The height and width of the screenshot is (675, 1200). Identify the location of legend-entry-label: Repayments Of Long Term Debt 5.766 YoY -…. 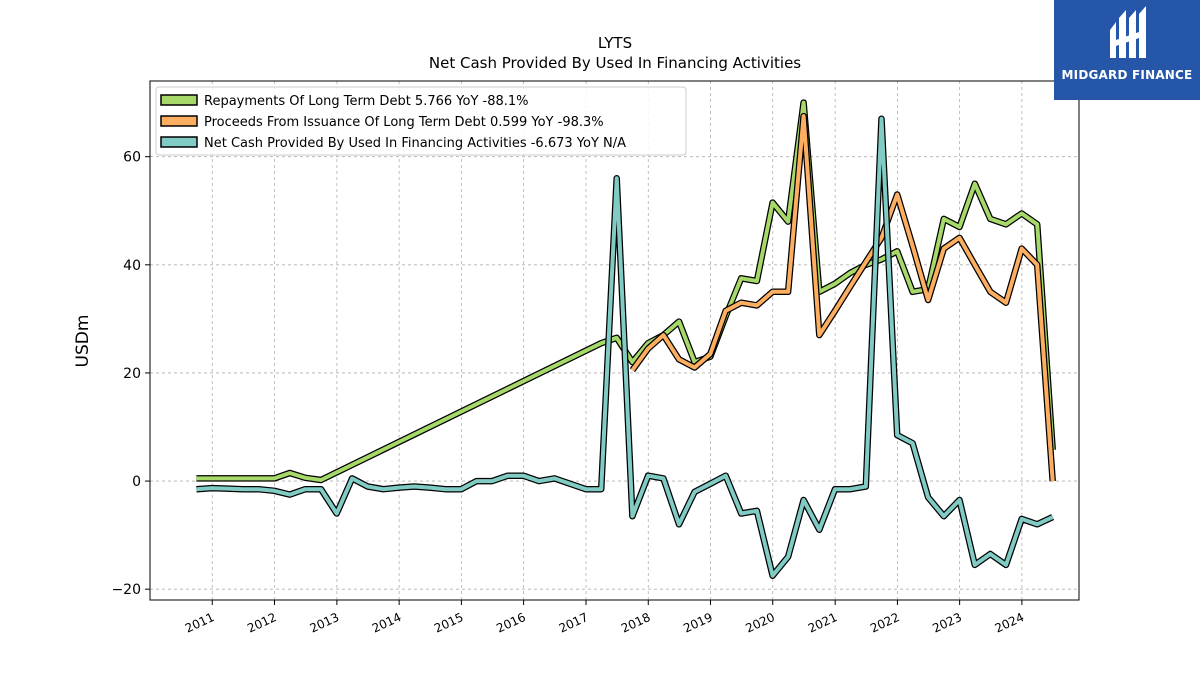
(366, 101).